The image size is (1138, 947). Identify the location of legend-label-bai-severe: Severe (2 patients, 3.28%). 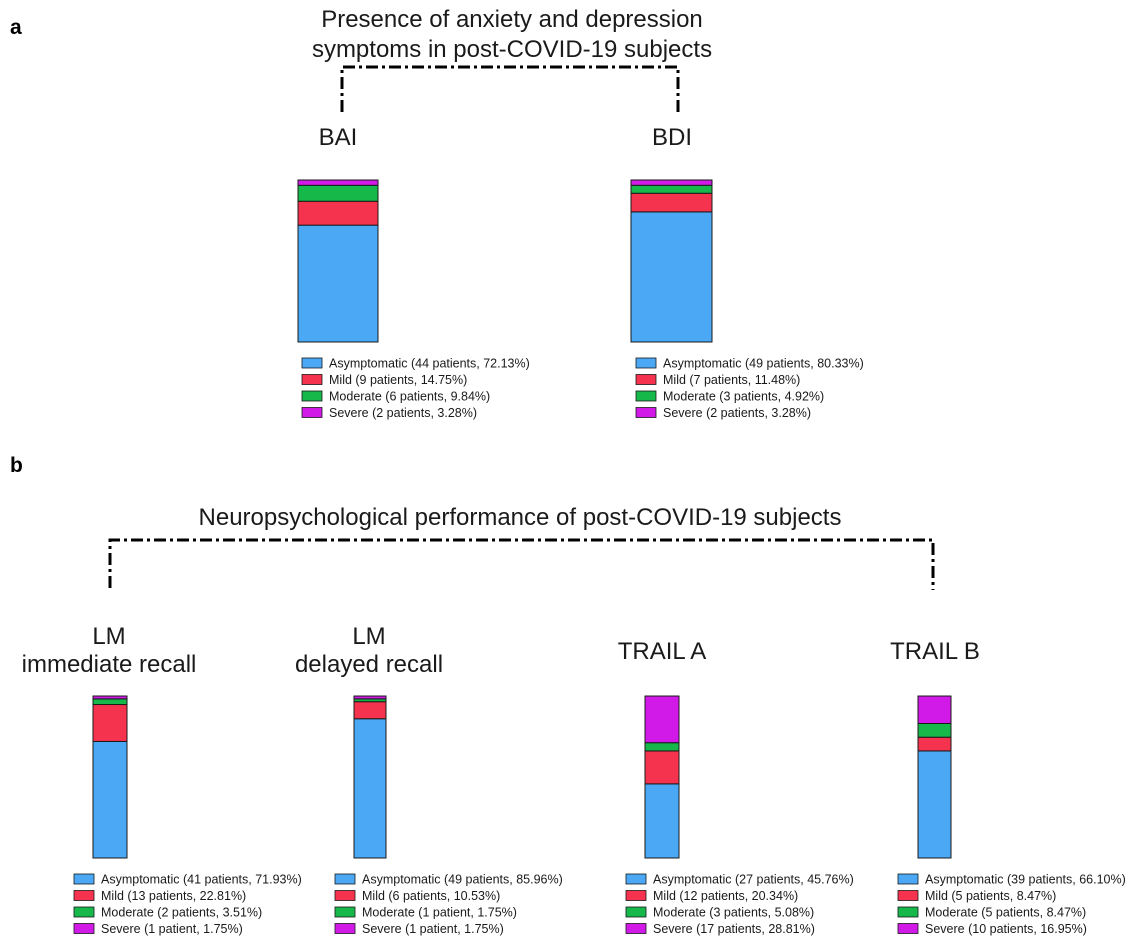
(403, 413).